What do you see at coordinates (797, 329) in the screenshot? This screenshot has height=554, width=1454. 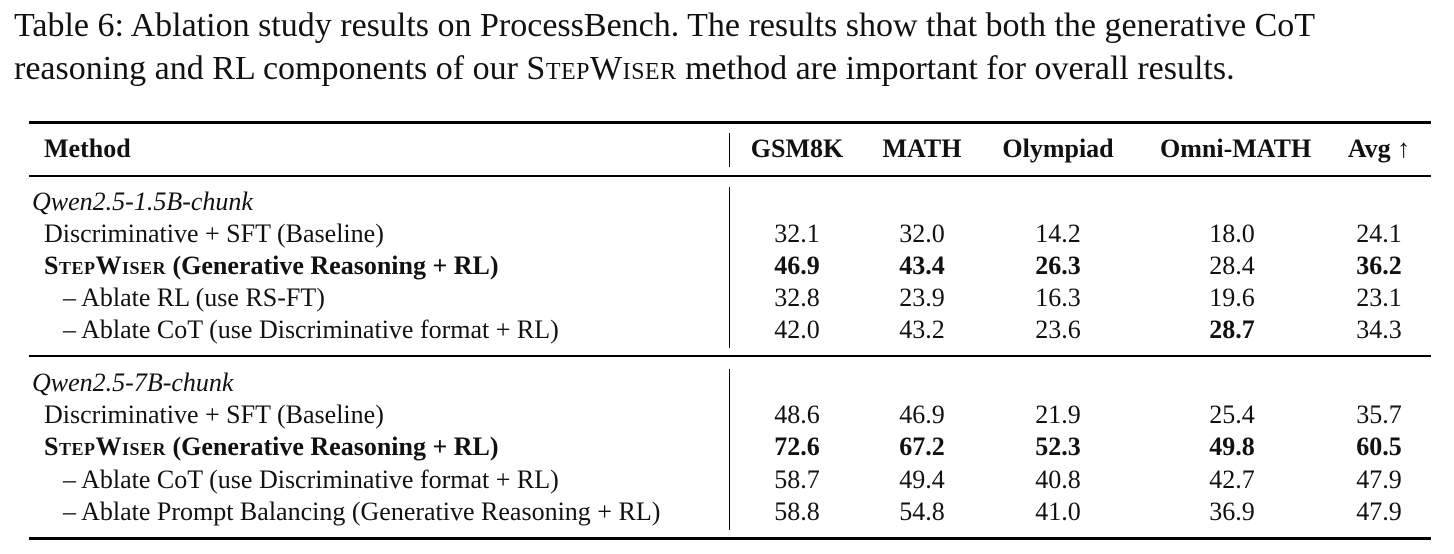 I see `cell-gsm8k: 42.0` at bounding box center [797, 329].